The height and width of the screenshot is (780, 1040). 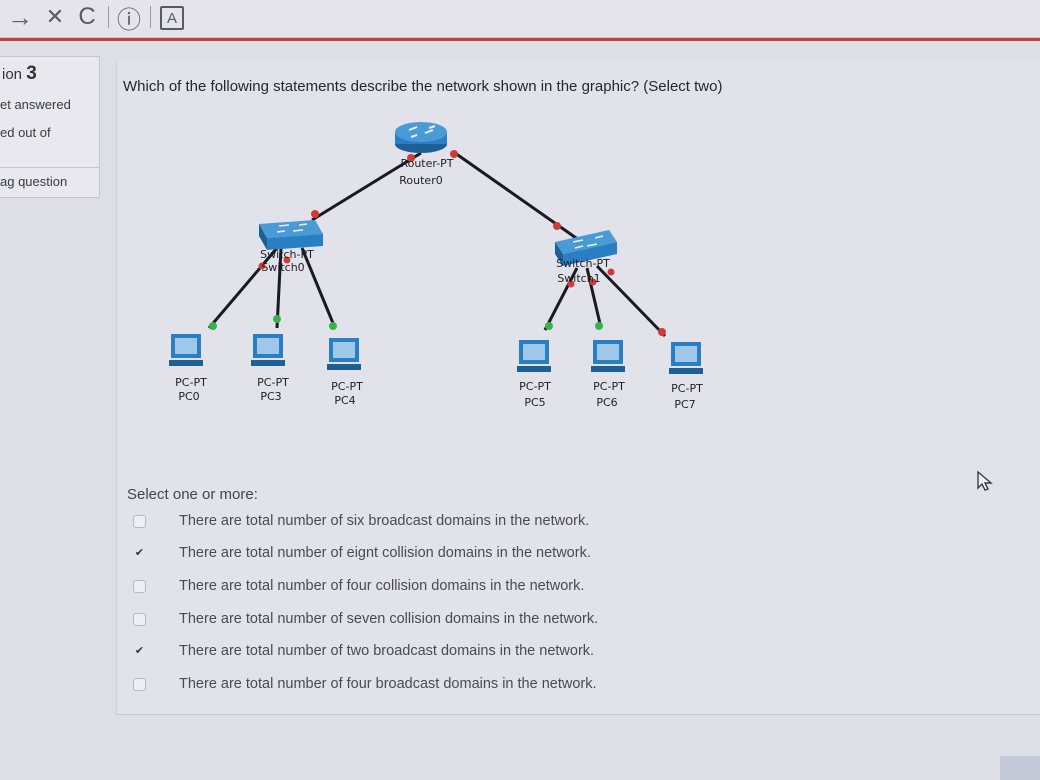 What do you see at coordinates (20, 16) in the screenshot?
I see `back-arrow-icon: →` at bounding box center [20, 16].